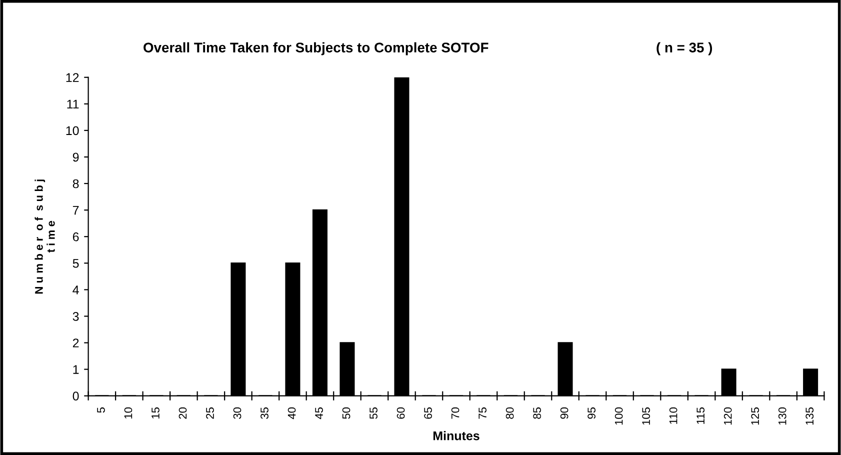 This screenshot has width=841, height=455. I want to click on y-tick-label: 4, so click(75, 290).